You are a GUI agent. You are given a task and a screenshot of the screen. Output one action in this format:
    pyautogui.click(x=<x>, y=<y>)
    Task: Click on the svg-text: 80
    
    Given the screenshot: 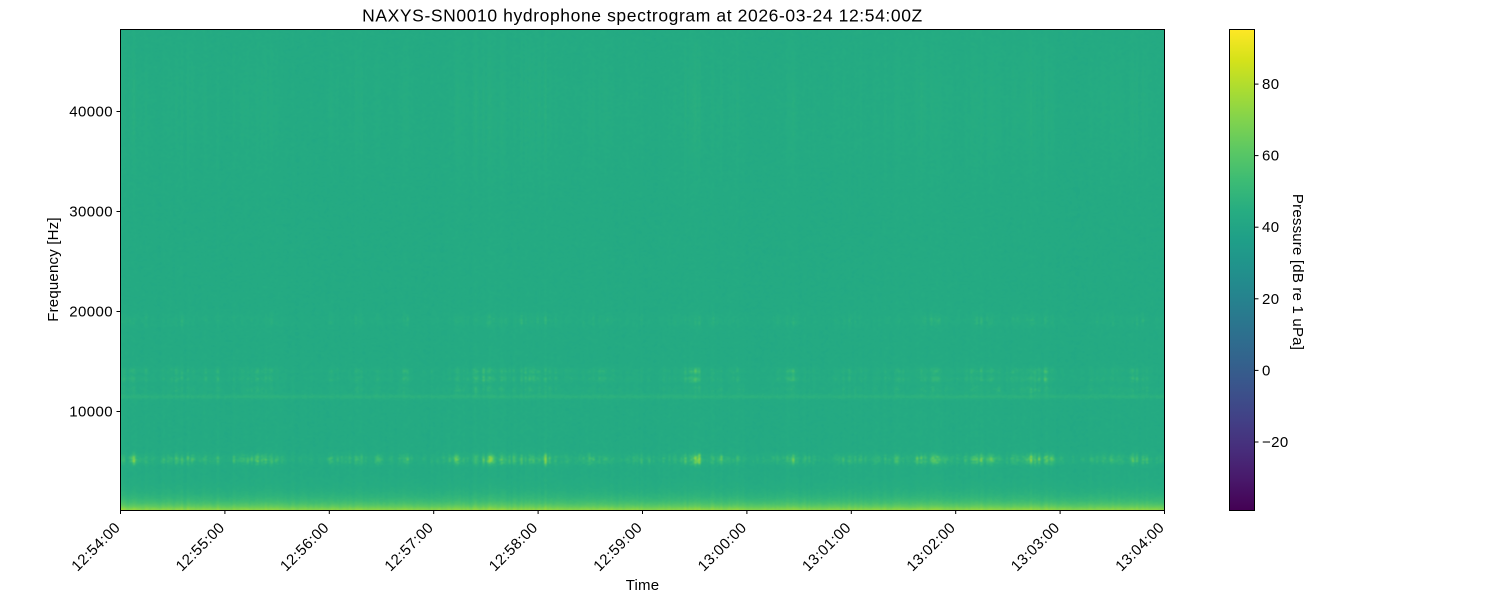 What is the action you would take?
    pyautogui.click(x=1271, y=84)
    